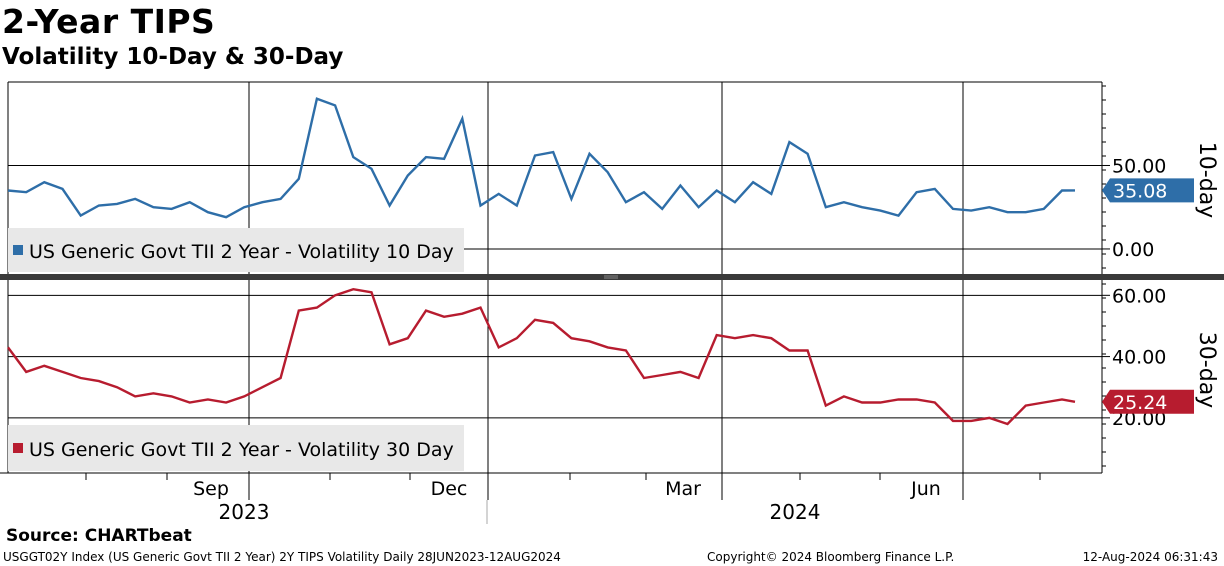 The image size is (1224, 566). Describe the element at coordinates (1206, 370) in the screenshot. I see `side-label-30day: 30-day` at that location.